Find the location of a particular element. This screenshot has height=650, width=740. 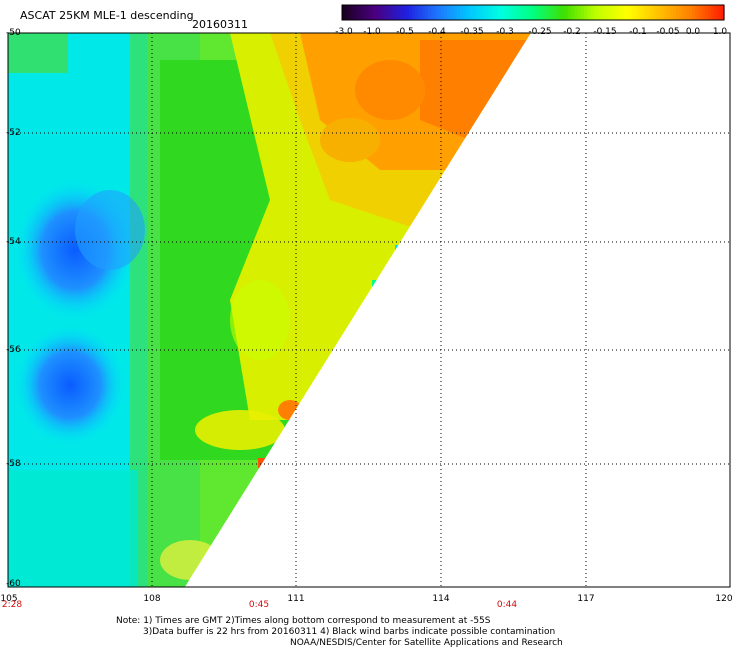

lat-label: -56 is located at coordinates (13, 350).